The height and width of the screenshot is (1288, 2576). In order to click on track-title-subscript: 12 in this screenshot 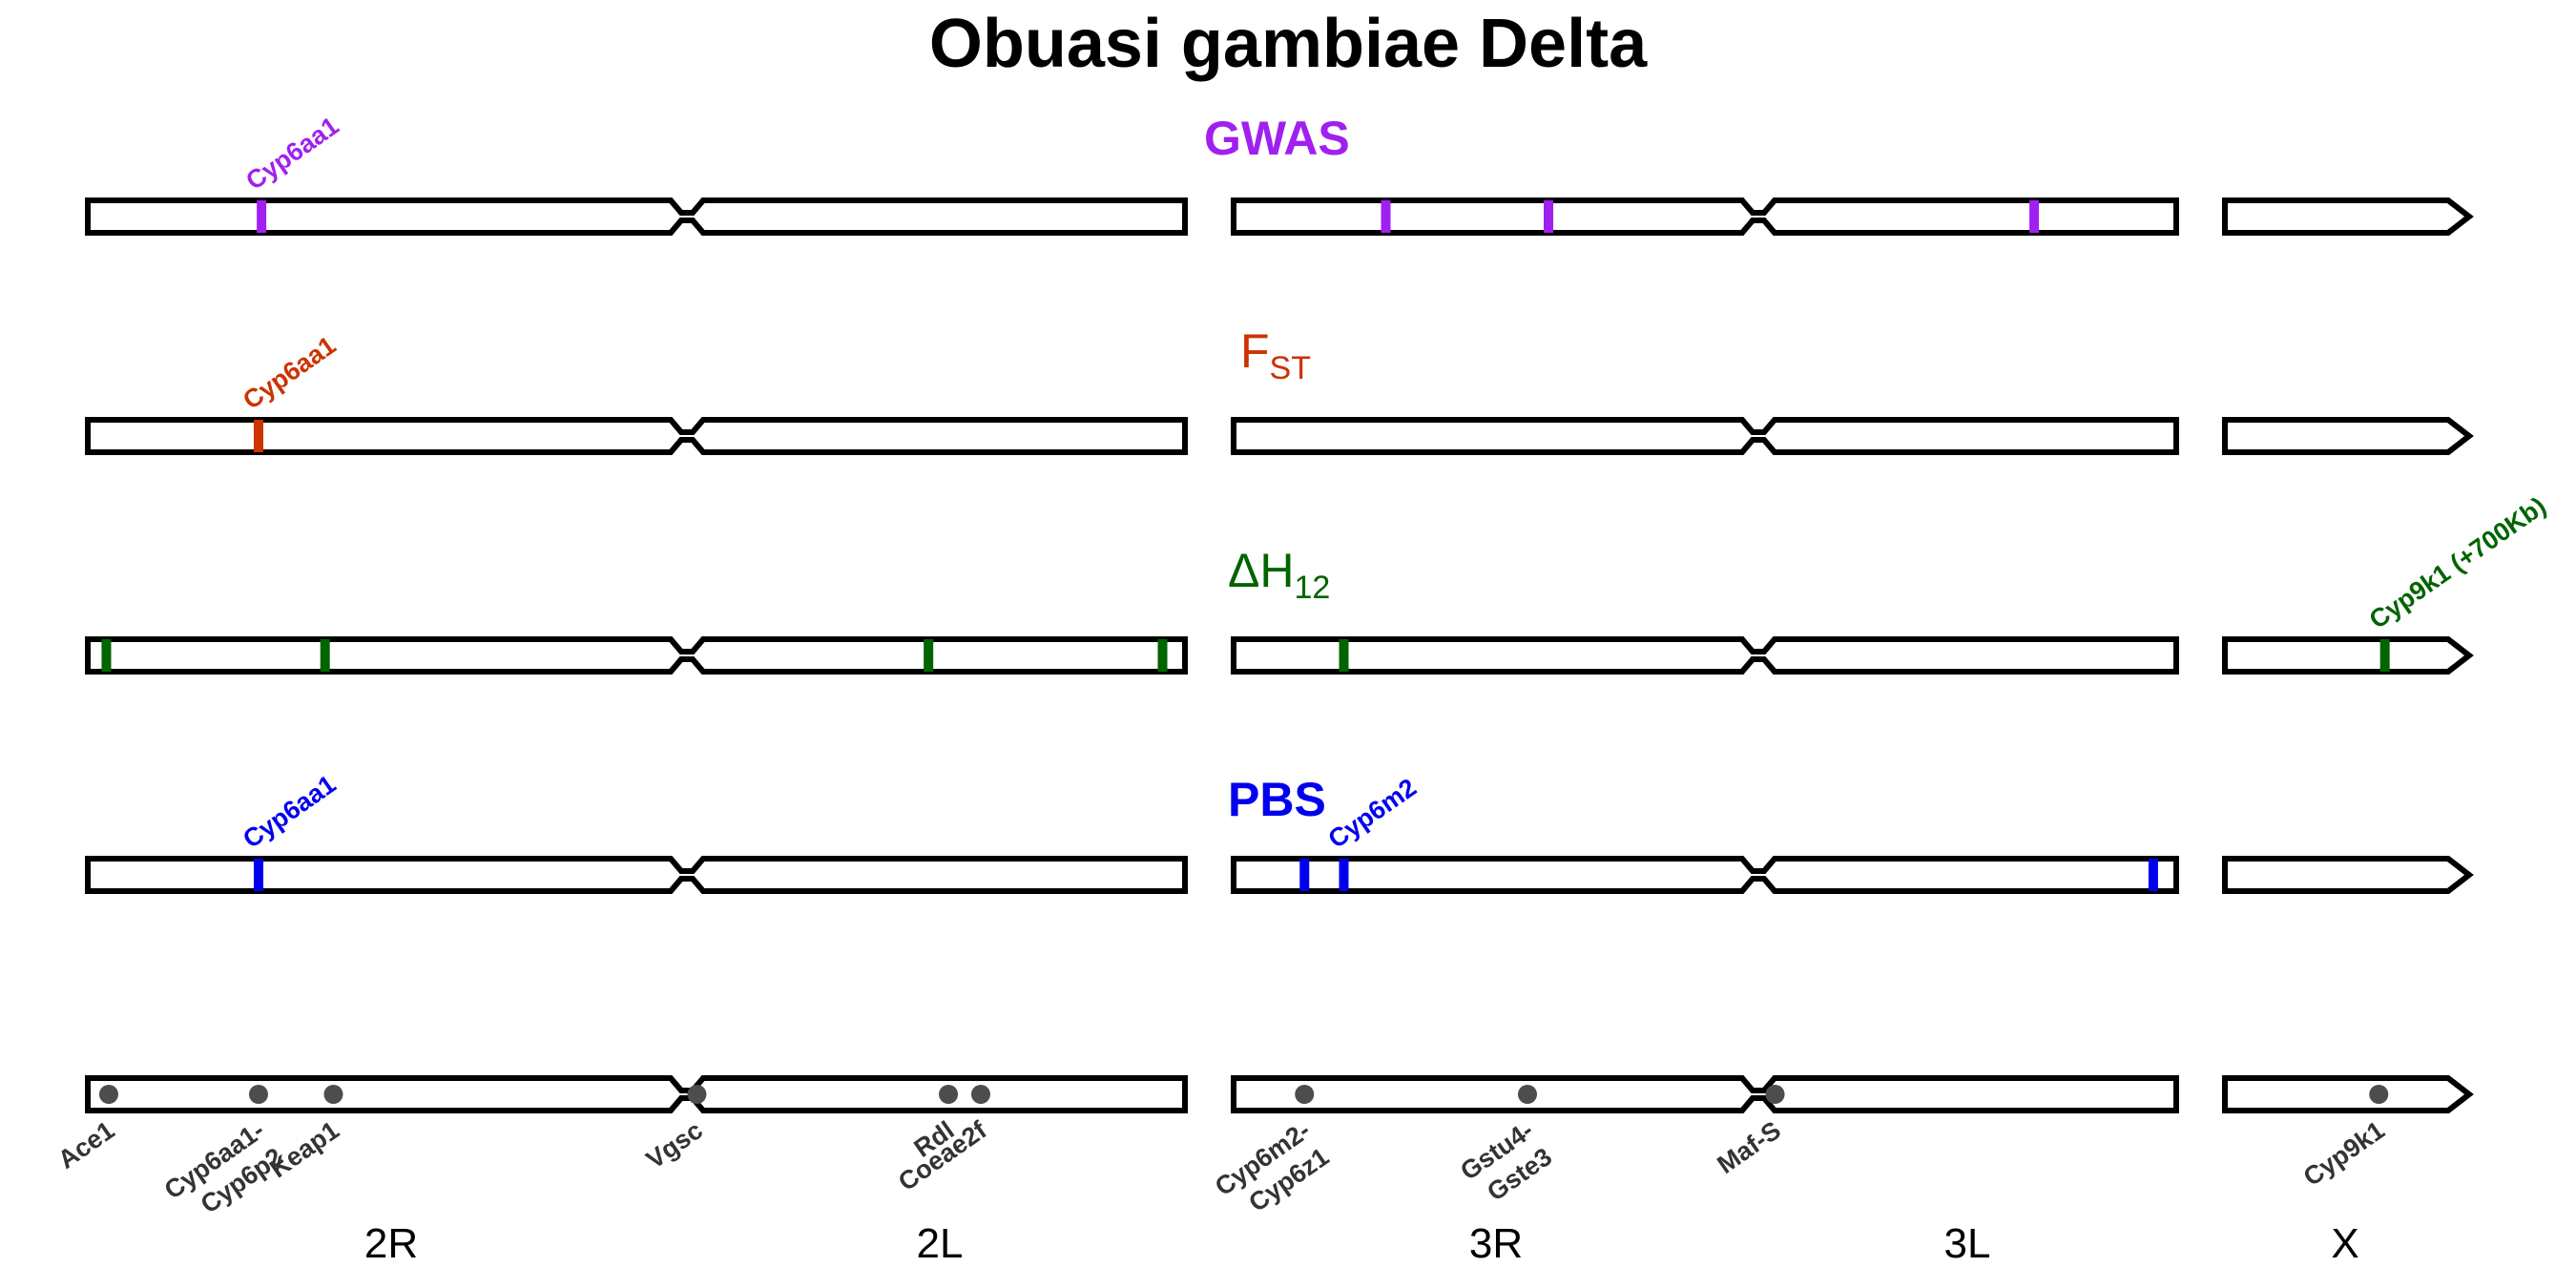, I will do `click(1313, 588)`.